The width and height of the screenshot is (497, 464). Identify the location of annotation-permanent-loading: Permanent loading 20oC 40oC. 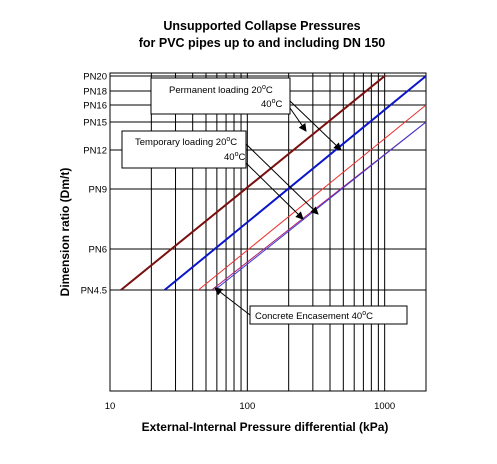
(246, 114).